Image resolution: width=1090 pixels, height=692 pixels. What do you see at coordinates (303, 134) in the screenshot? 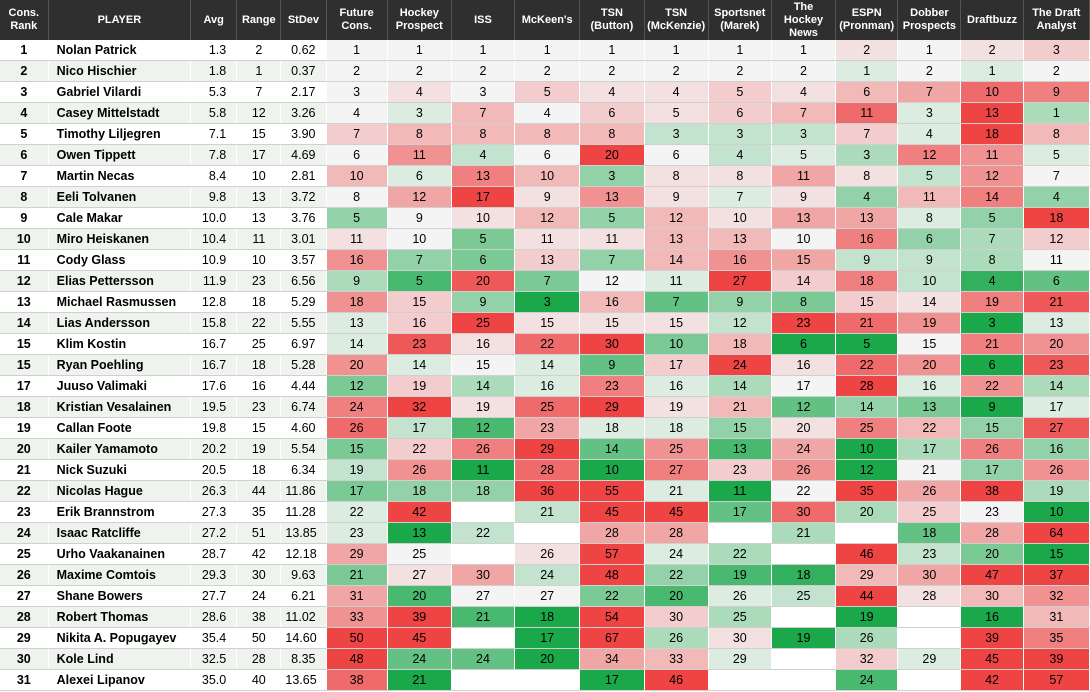
I see `stdev-cell: 3.90` at bounding box center [303, 134].